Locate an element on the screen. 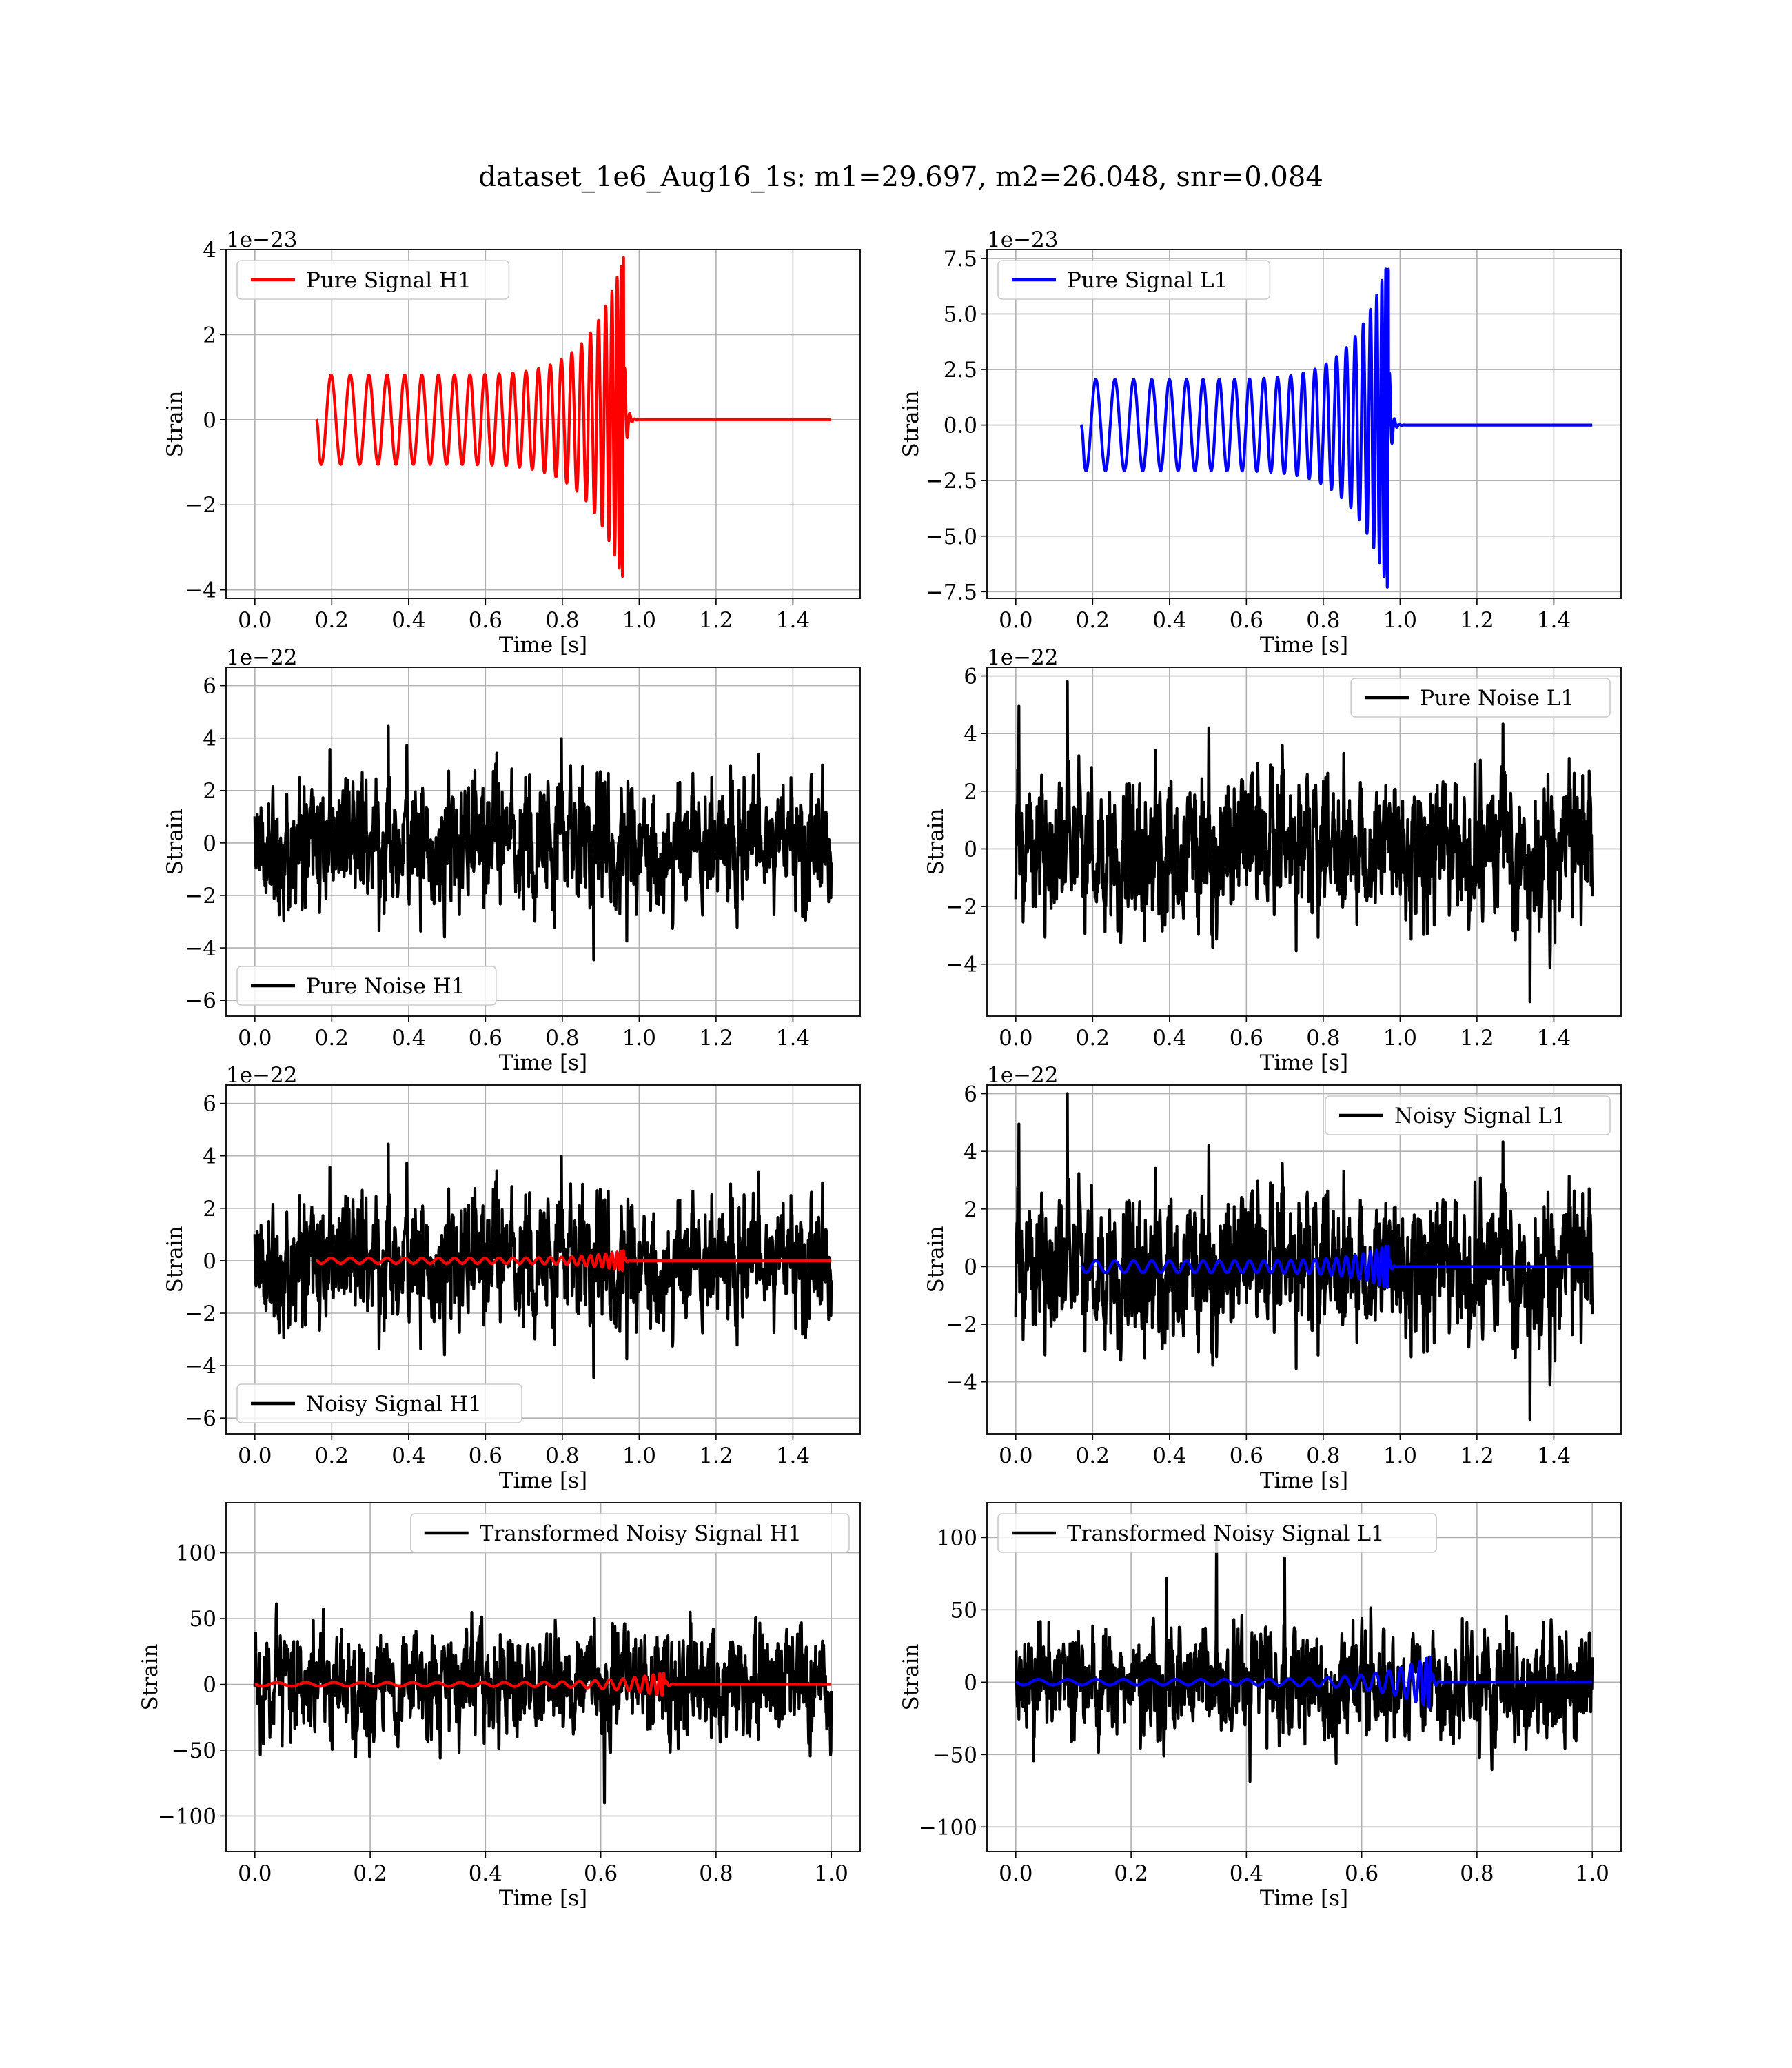  y-tick-label: 100 is located at coordinates (957, 1537).